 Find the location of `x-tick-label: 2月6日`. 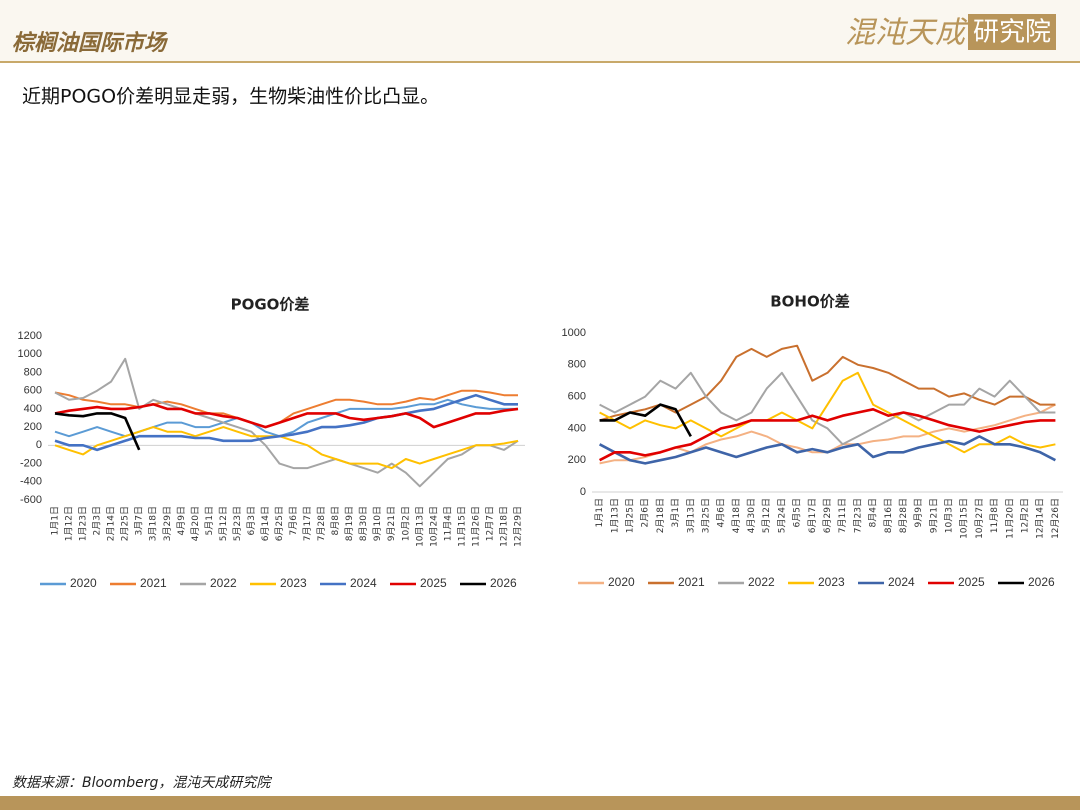

x-tick-label: 2月6日 is located at coordinates (645, 512).